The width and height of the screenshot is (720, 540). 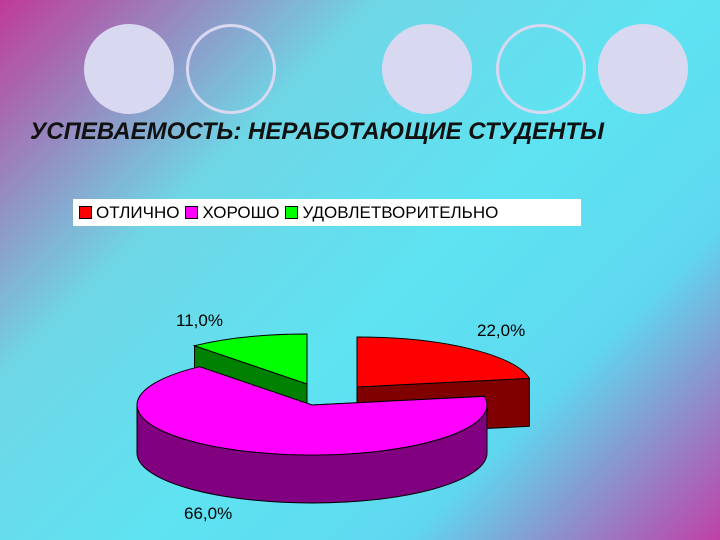 I want to click on legend-item-excellent: ОТЛИЧНО, so click(x=129, y=213).